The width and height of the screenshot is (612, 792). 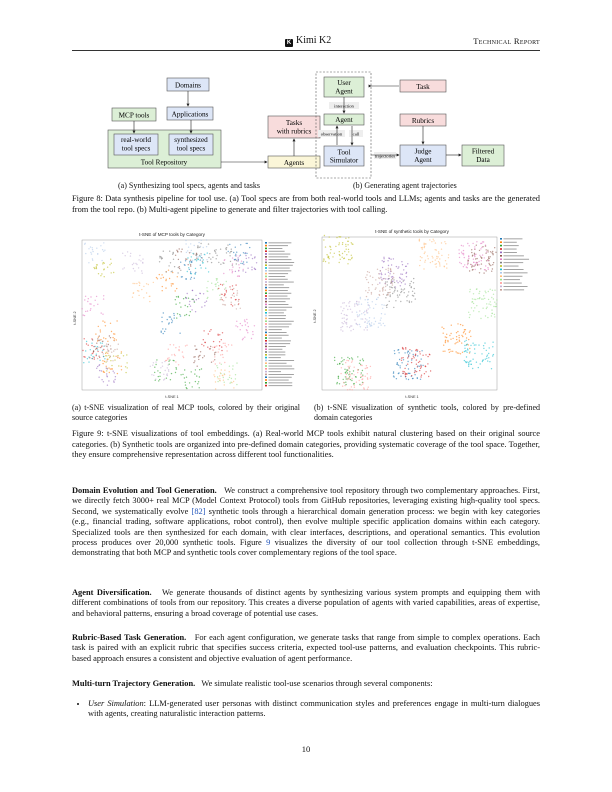 I want to click on figure-link: 9, so click(x=268, y=543).